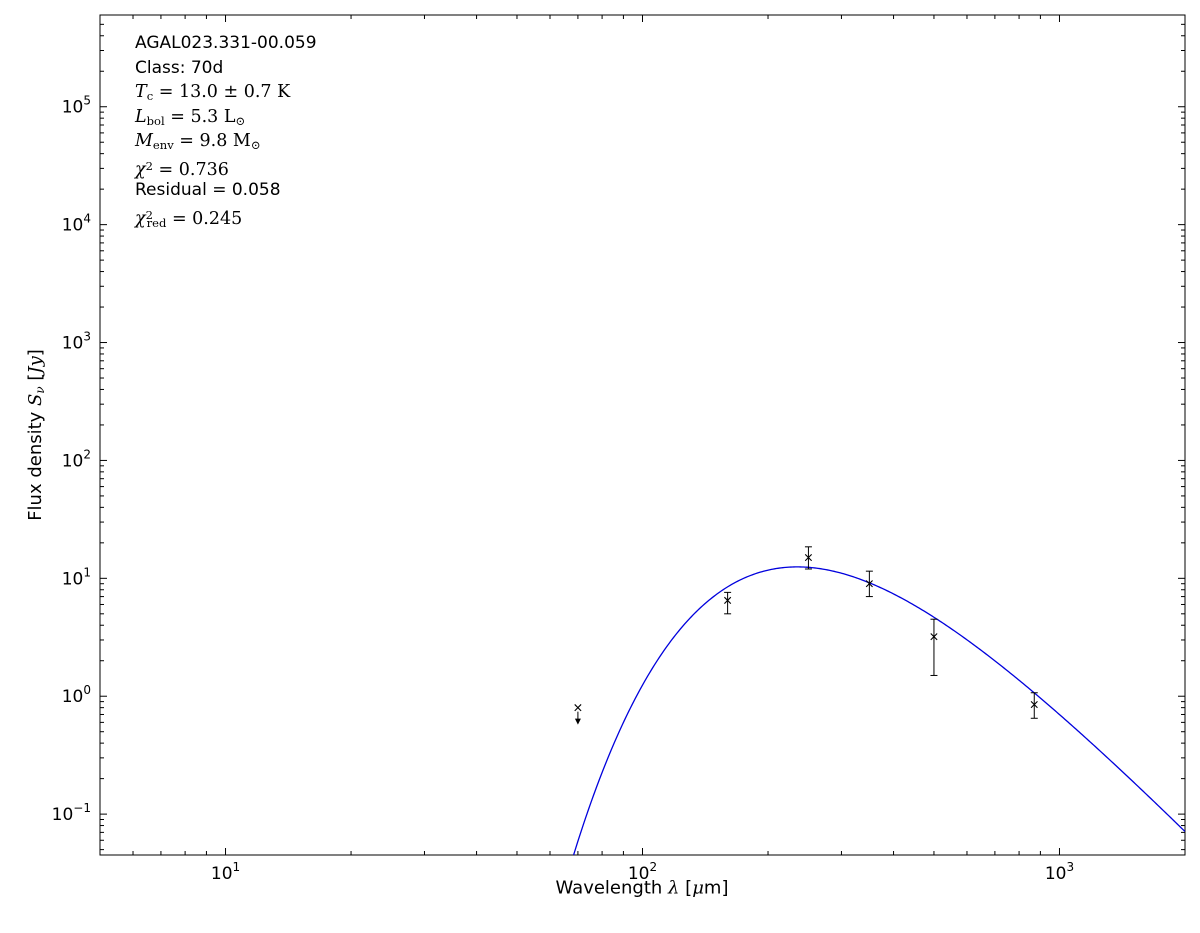 This screenshot has height=933, width=1200. What do you see at coordinates (208, 190) in the screenshot?
I see `text-segment: Residual = 0.058` at bounding box center [208, 190].